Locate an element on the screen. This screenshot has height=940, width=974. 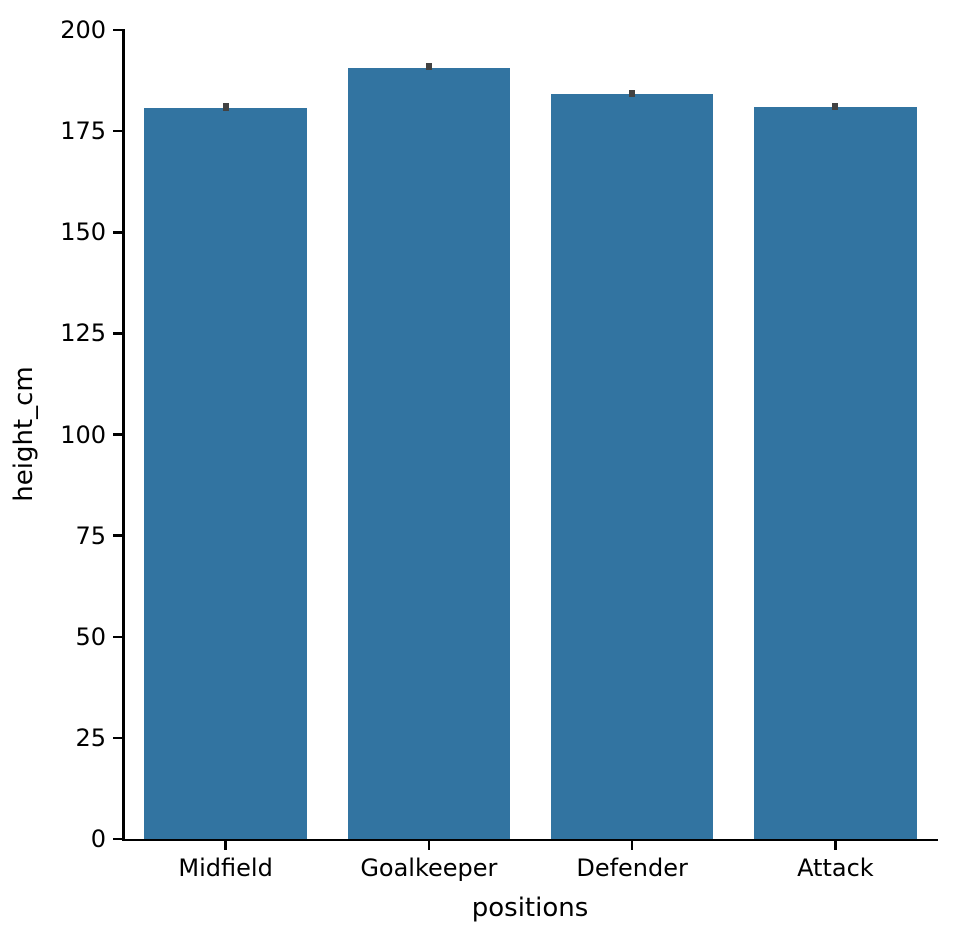
bar-defender is located at coordinates (632, 466).